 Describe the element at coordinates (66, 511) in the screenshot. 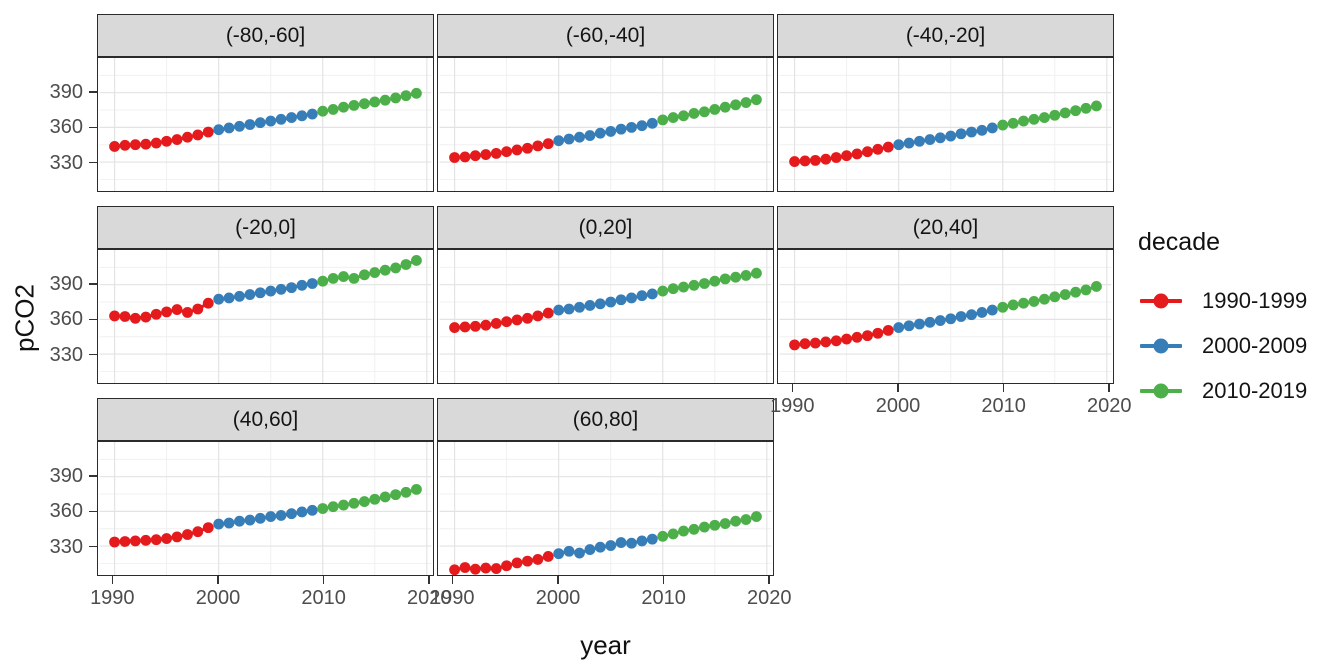

I see `y-tick-label: 360` at that location.